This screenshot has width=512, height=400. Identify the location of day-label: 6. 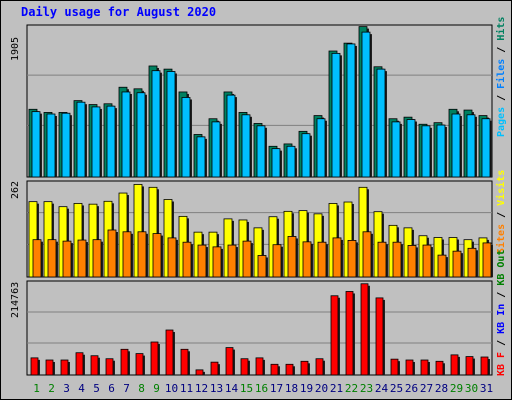
(111, 388).